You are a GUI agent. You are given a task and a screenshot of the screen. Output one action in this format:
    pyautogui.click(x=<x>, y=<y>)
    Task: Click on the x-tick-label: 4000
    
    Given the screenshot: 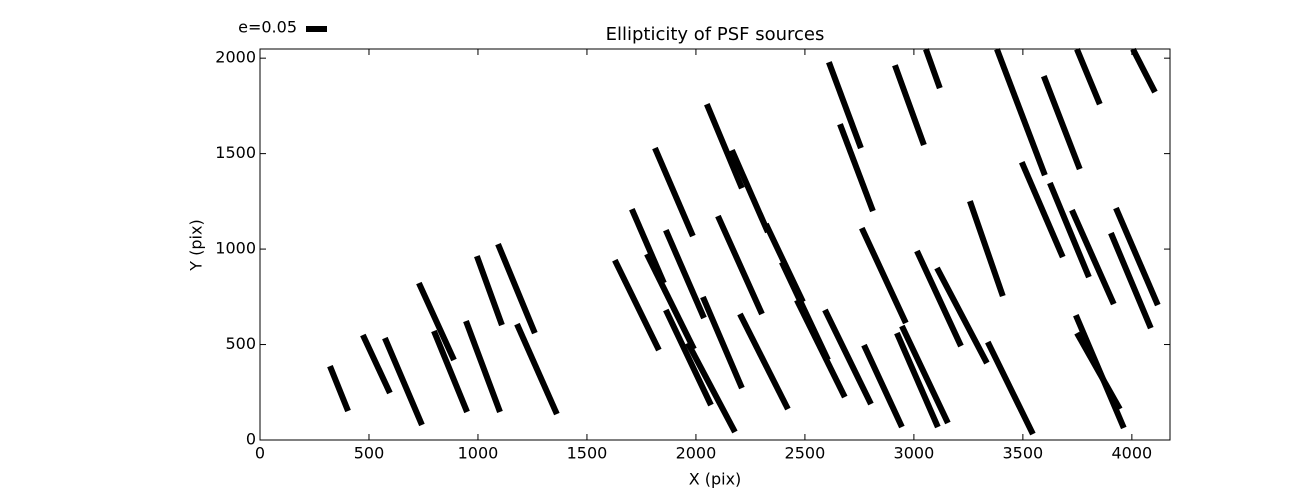 What is the action you would take?
    pyautogui.click(x=1131, y=453)
    